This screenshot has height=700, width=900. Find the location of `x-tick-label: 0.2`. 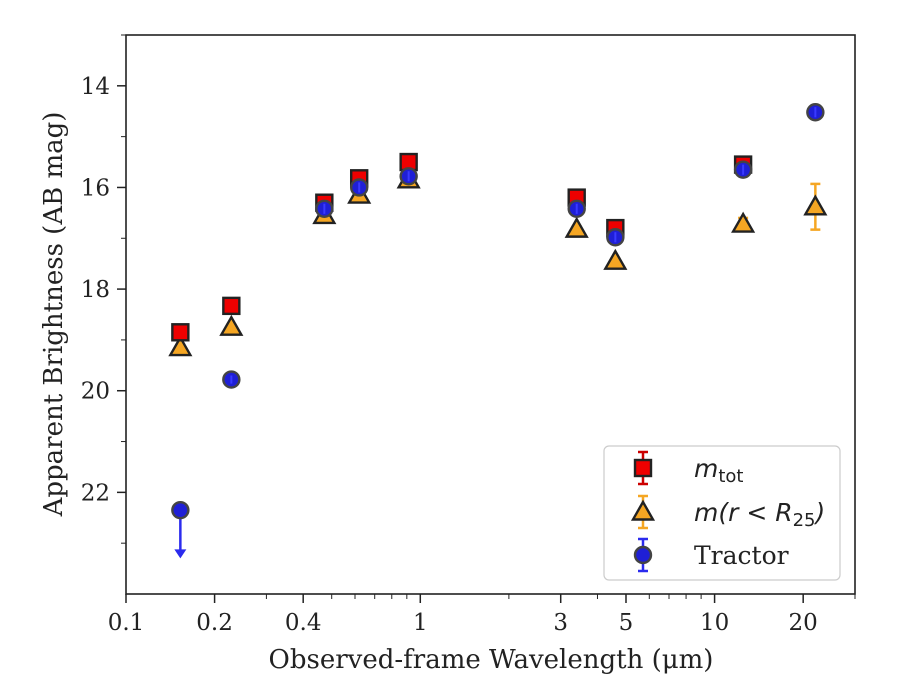

x-tick-label: 0.2 is located at coordinates (214, 623).